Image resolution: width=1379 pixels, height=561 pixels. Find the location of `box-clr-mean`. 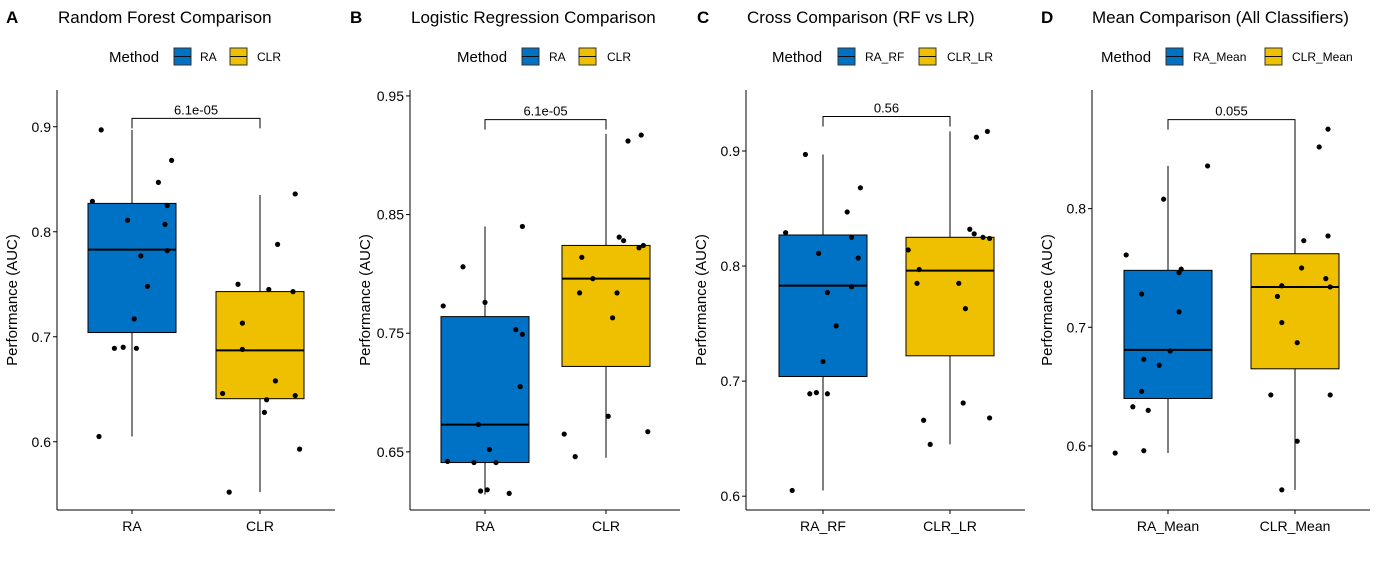

box-clr-mean is located at coordinates (1295, 309).